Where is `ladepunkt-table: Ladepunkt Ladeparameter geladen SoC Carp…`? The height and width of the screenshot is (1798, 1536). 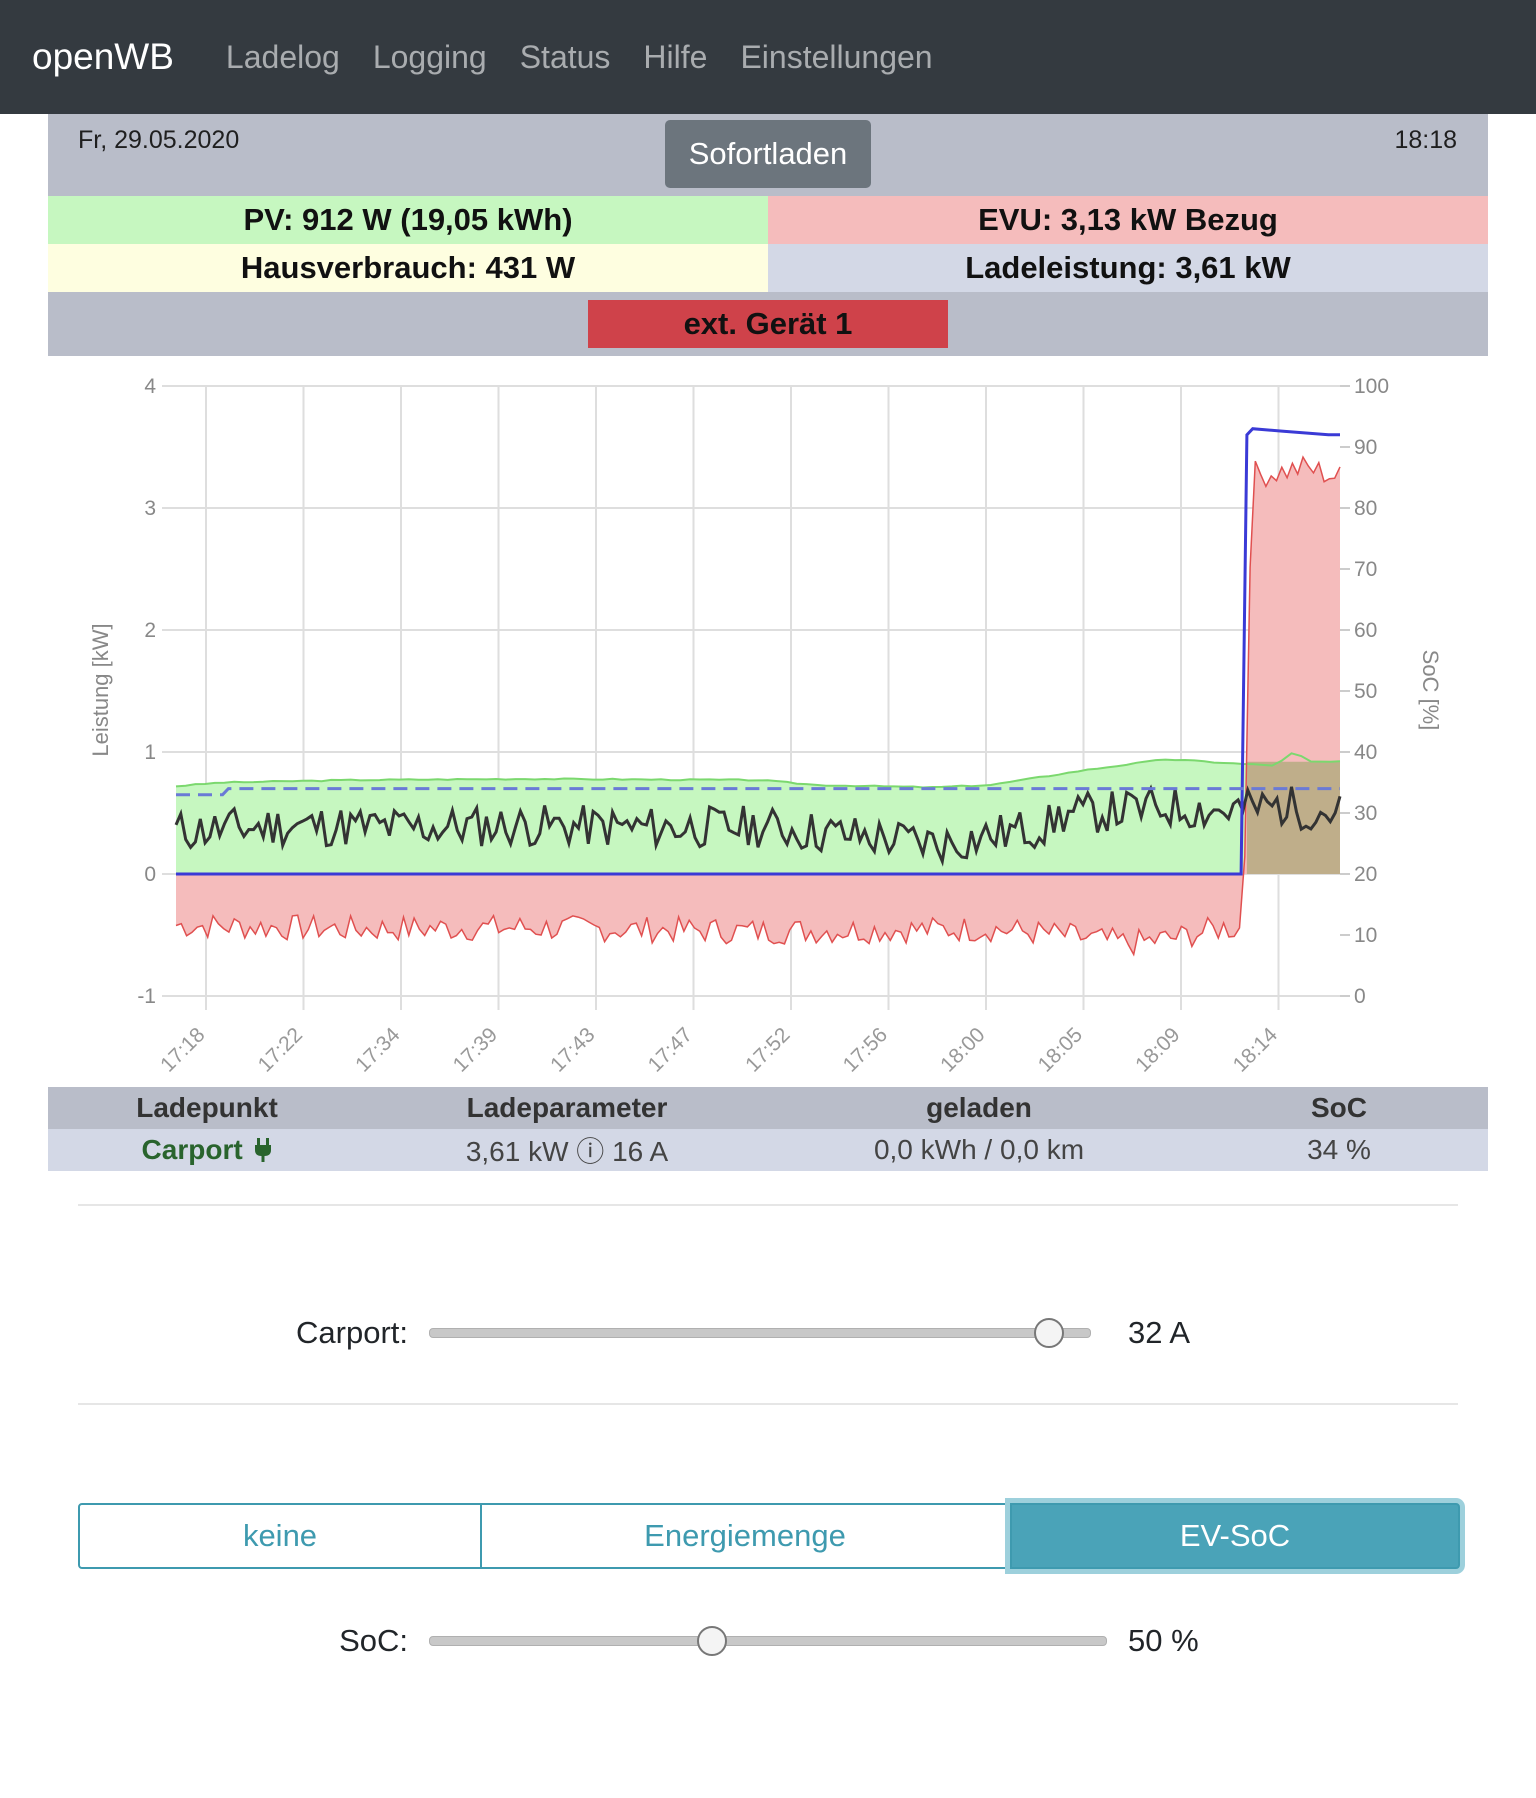
ladepunkt-table: Ladepunkt Ladeparameter geladen SoC Carp… is located at coordinates (768, 1129).